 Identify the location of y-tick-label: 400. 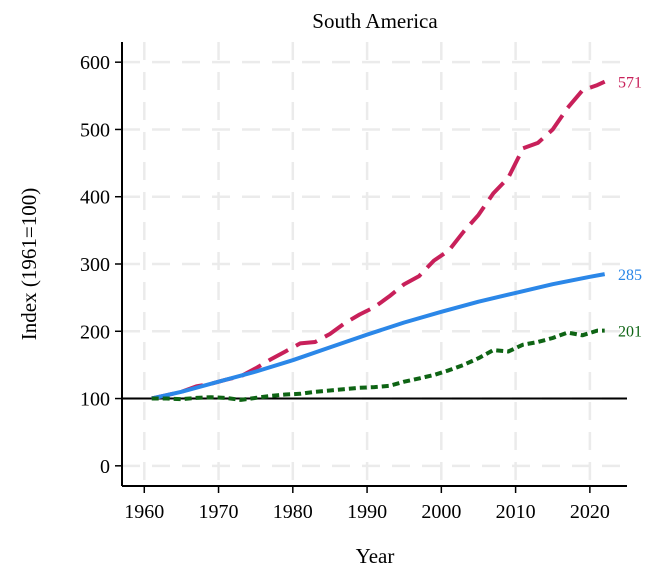
(95, 198).